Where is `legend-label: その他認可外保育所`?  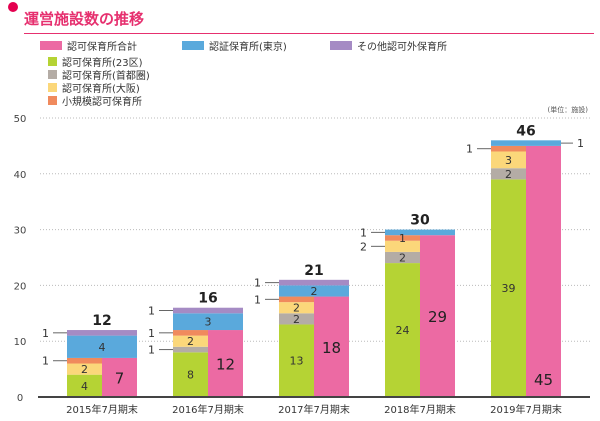 legend-label: その他認可外保育所 is located at coordinates (402, 47).